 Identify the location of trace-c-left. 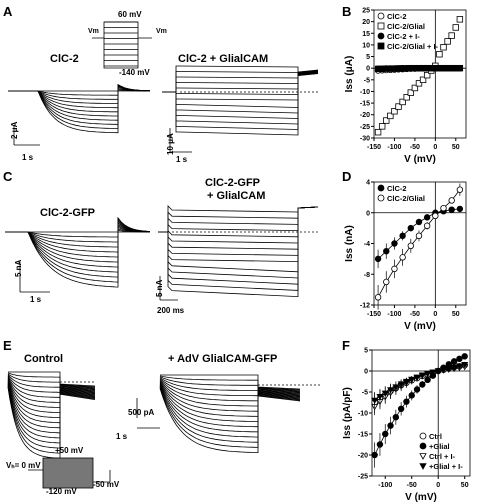
(78, 239).